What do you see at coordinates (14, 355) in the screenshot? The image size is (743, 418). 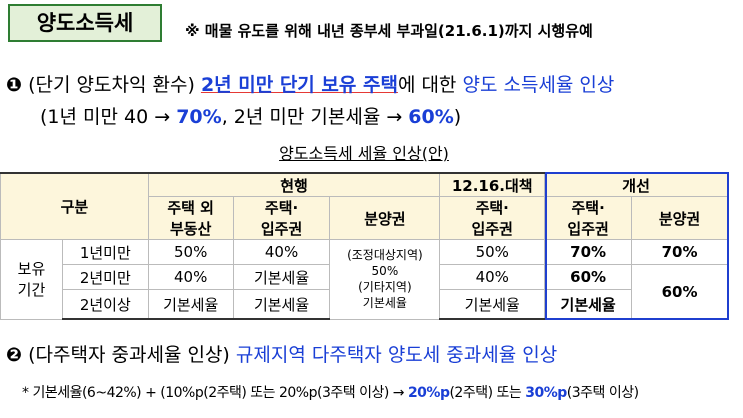 I see `bullet: ❷` at bounding box center [14, 355].